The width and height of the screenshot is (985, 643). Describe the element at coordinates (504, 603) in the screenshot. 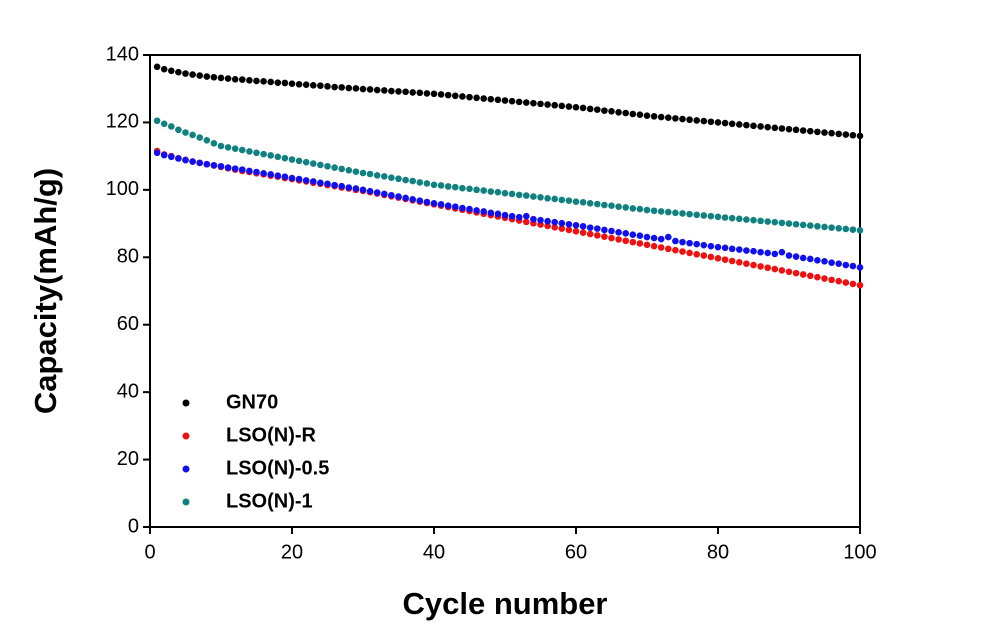

I see `x-axis-label: Cycle number` at that location.